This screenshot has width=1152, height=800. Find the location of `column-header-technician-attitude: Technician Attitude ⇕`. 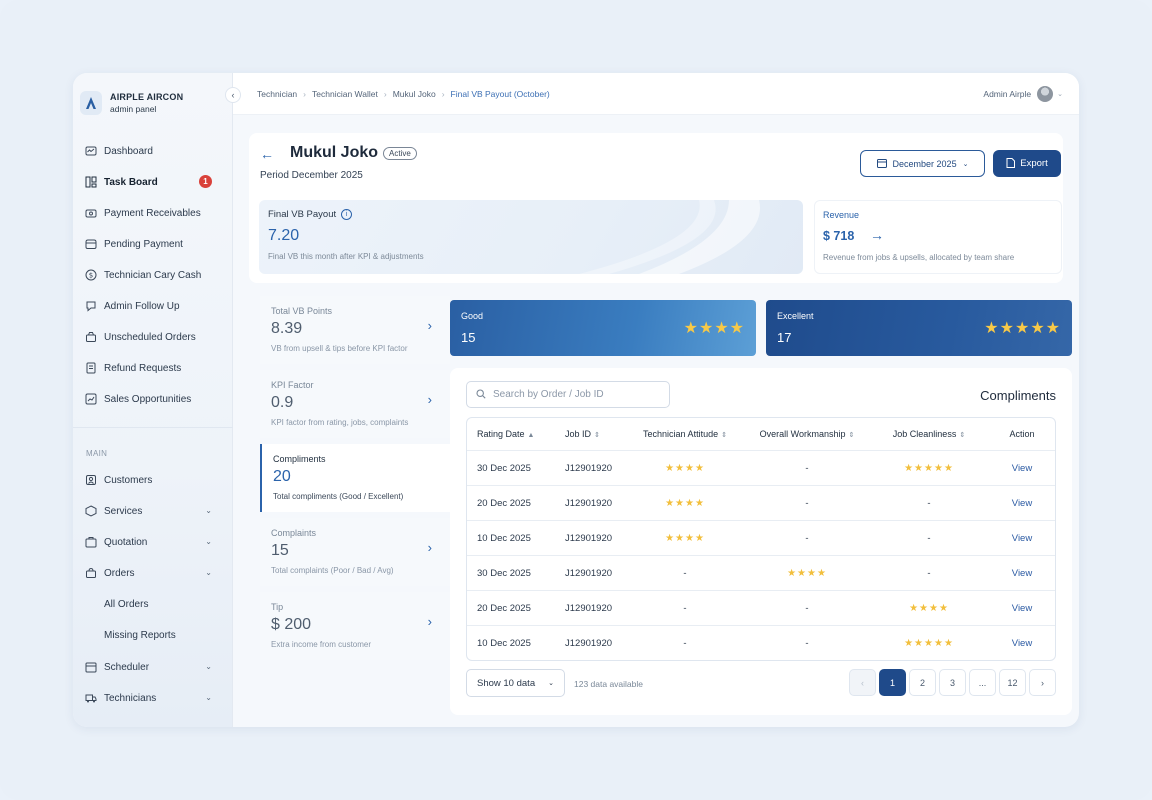

column-header-technician-attitude: Technician Attitude ⇕ is located at coordinates (685, 434).